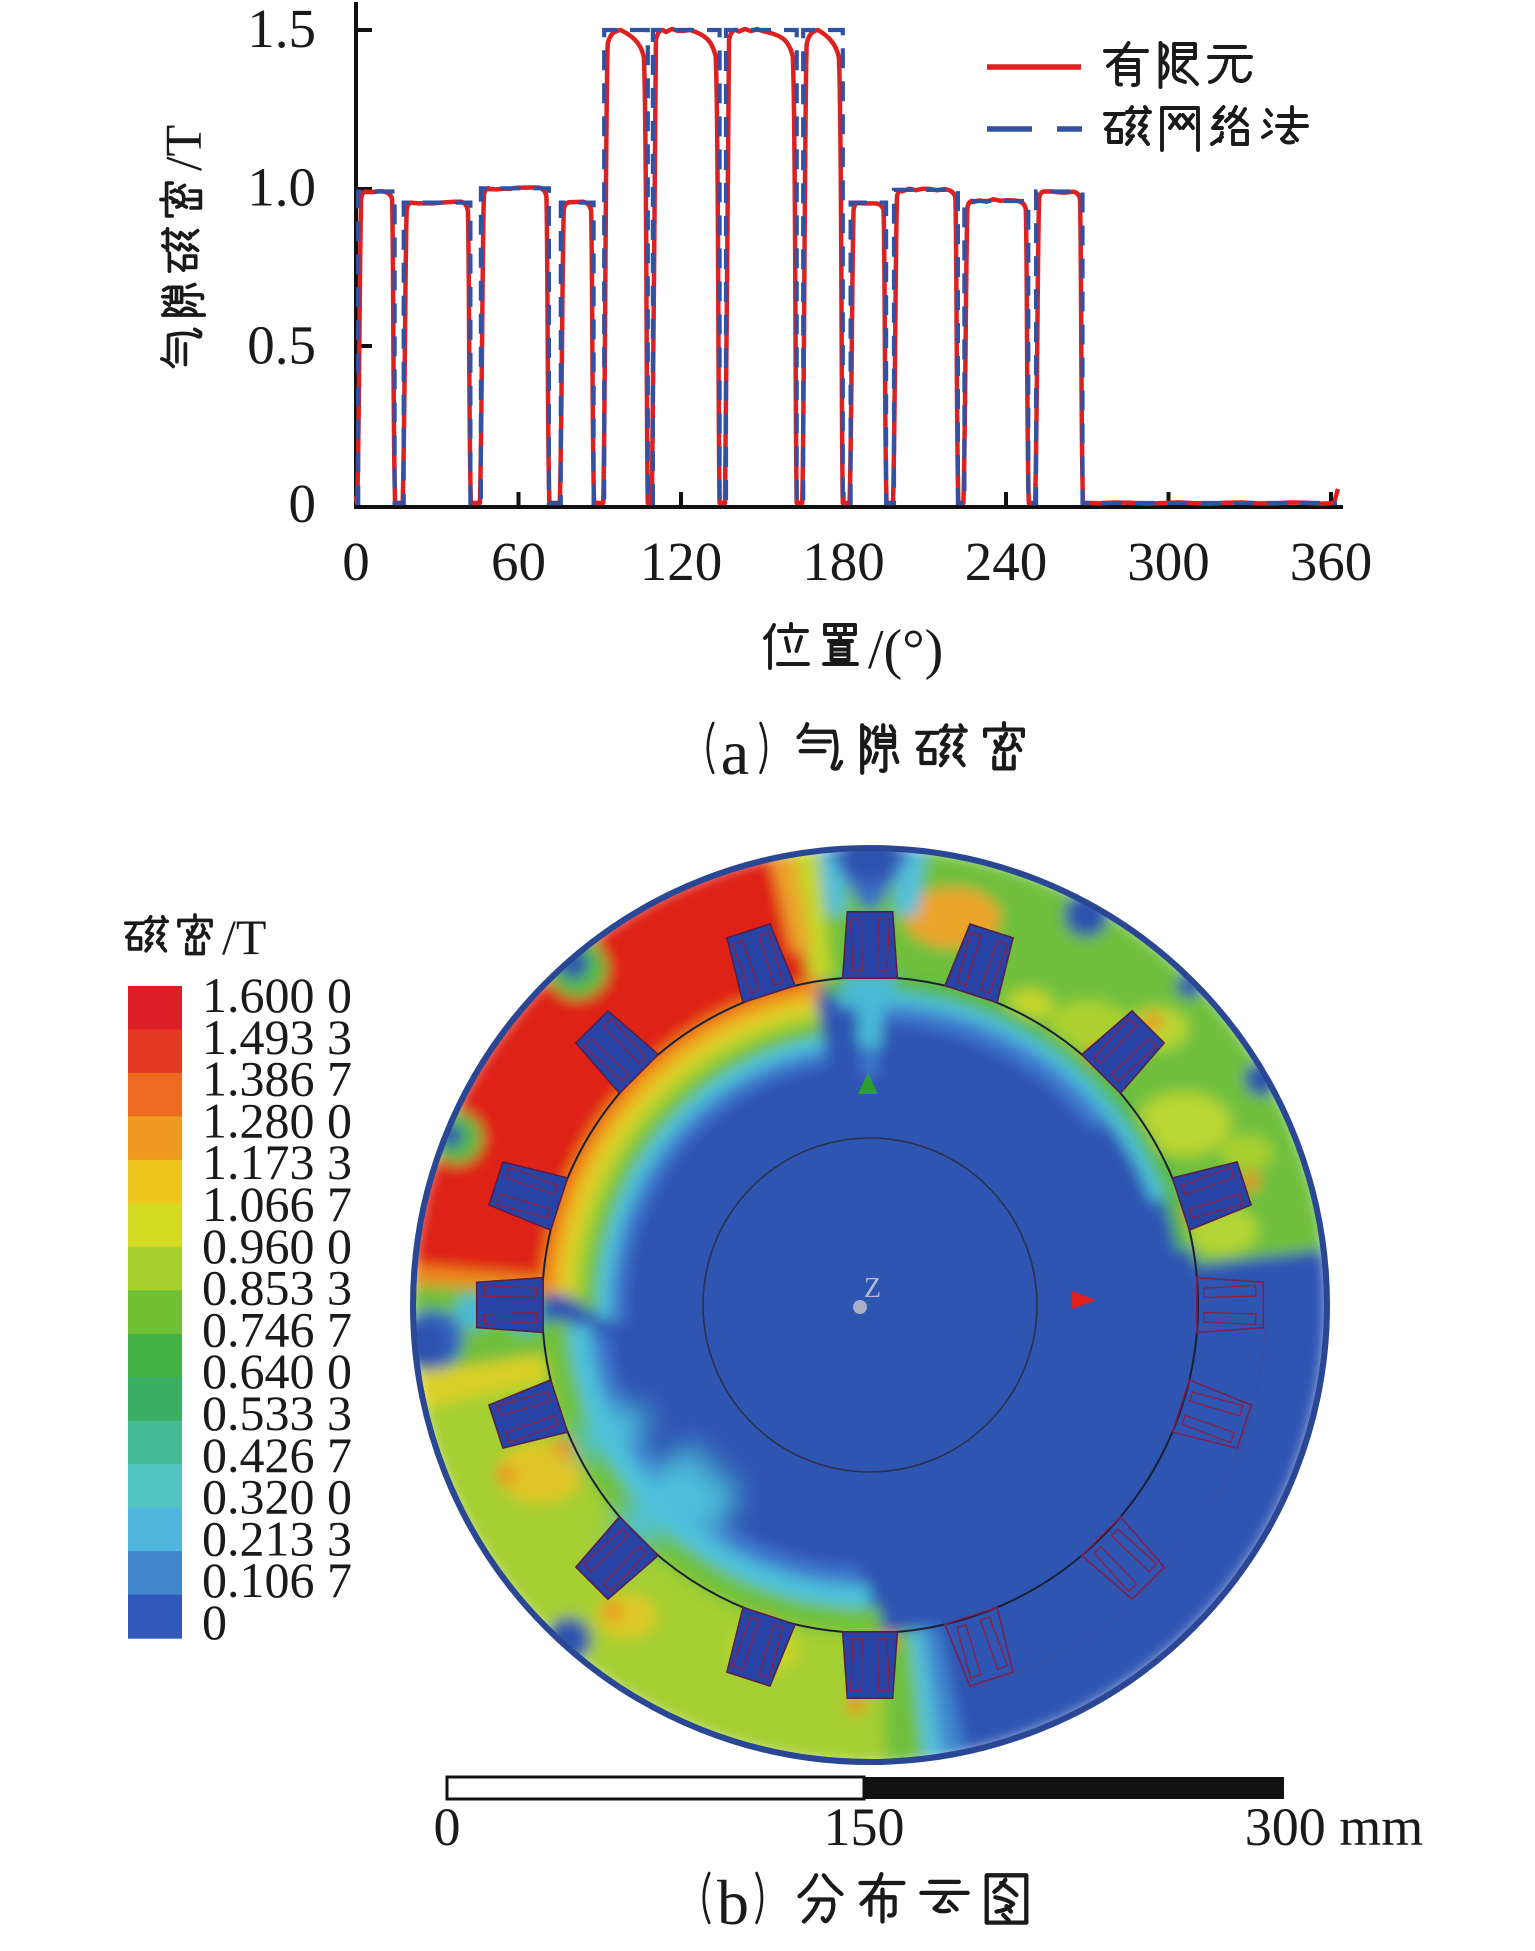 This screenshot has height=1951, width=1535. What do you see at coordinates (277, 1455) in the screenshot?
I see `svg-text: 0.426 7` at bounding box center [277, 1455].